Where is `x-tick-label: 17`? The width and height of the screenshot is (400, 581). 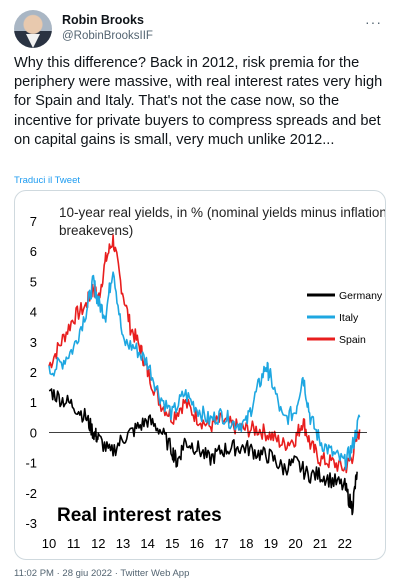 x-tick-label: 17 is located at coordinates (221, 543).